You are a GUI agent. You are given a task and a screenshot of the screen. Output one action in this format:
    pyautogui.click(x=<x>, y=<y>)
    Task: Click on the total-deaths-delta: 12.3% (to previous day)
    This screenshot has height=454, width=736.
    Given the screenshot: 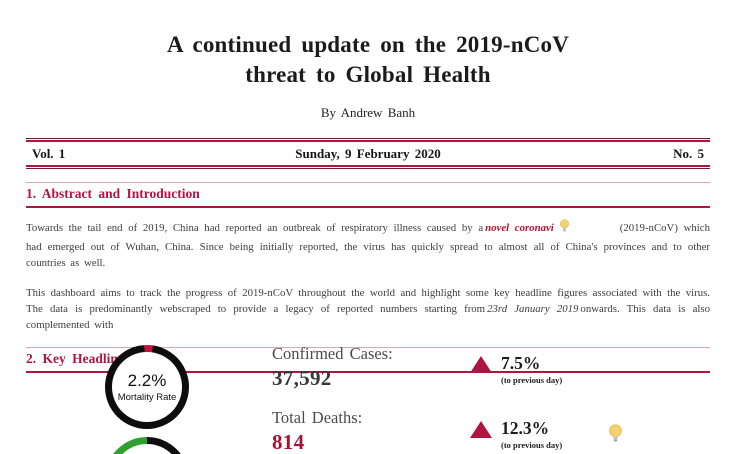 What is the action you would take?
    pyautogui.click(x=516, y=434)
    